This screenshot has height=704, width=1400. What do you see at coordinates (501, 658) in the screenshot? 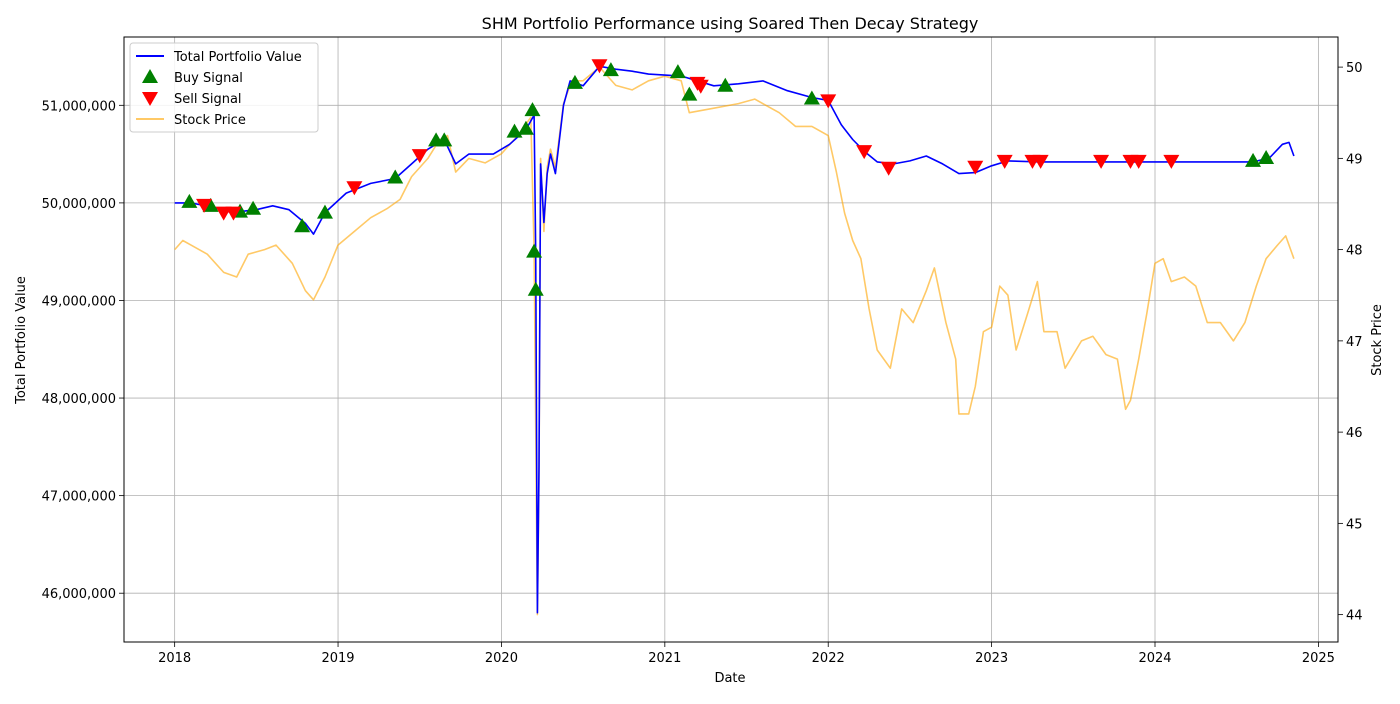
I see `x-tick-label: 2020` at bounding box center [501, 658].